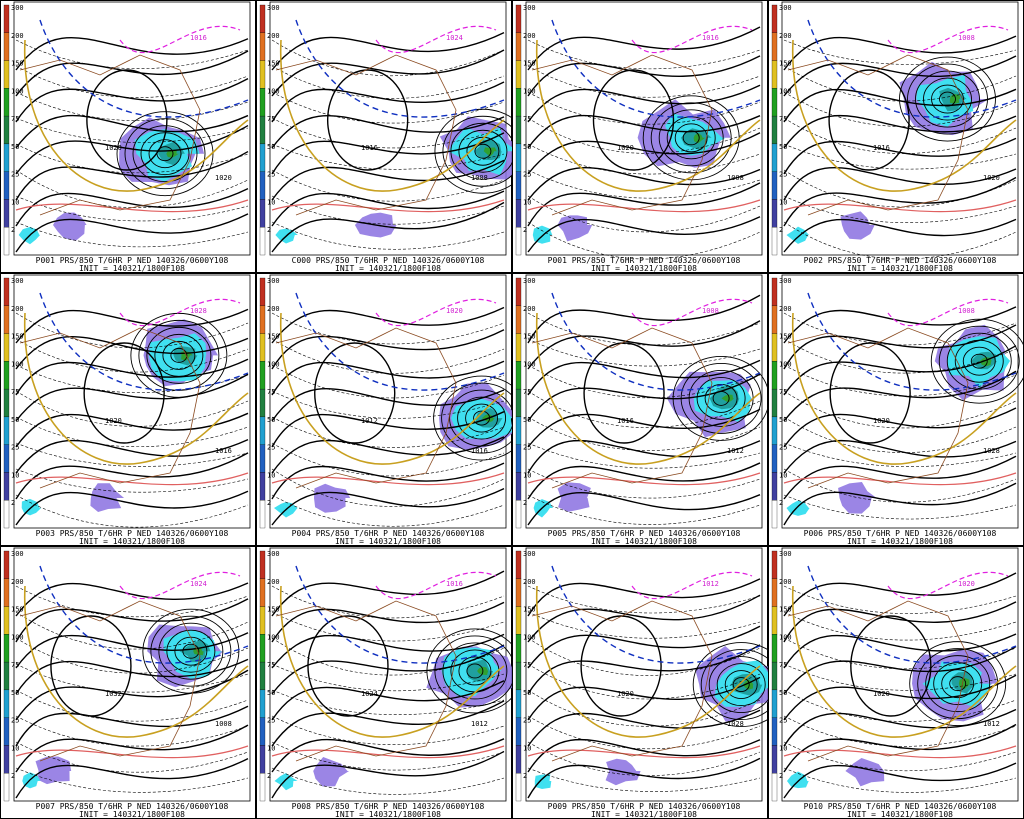 Image resolution: width=1024 pixels, height=819 pixels. I want to click on temp-line-blue, so click(400, 614).